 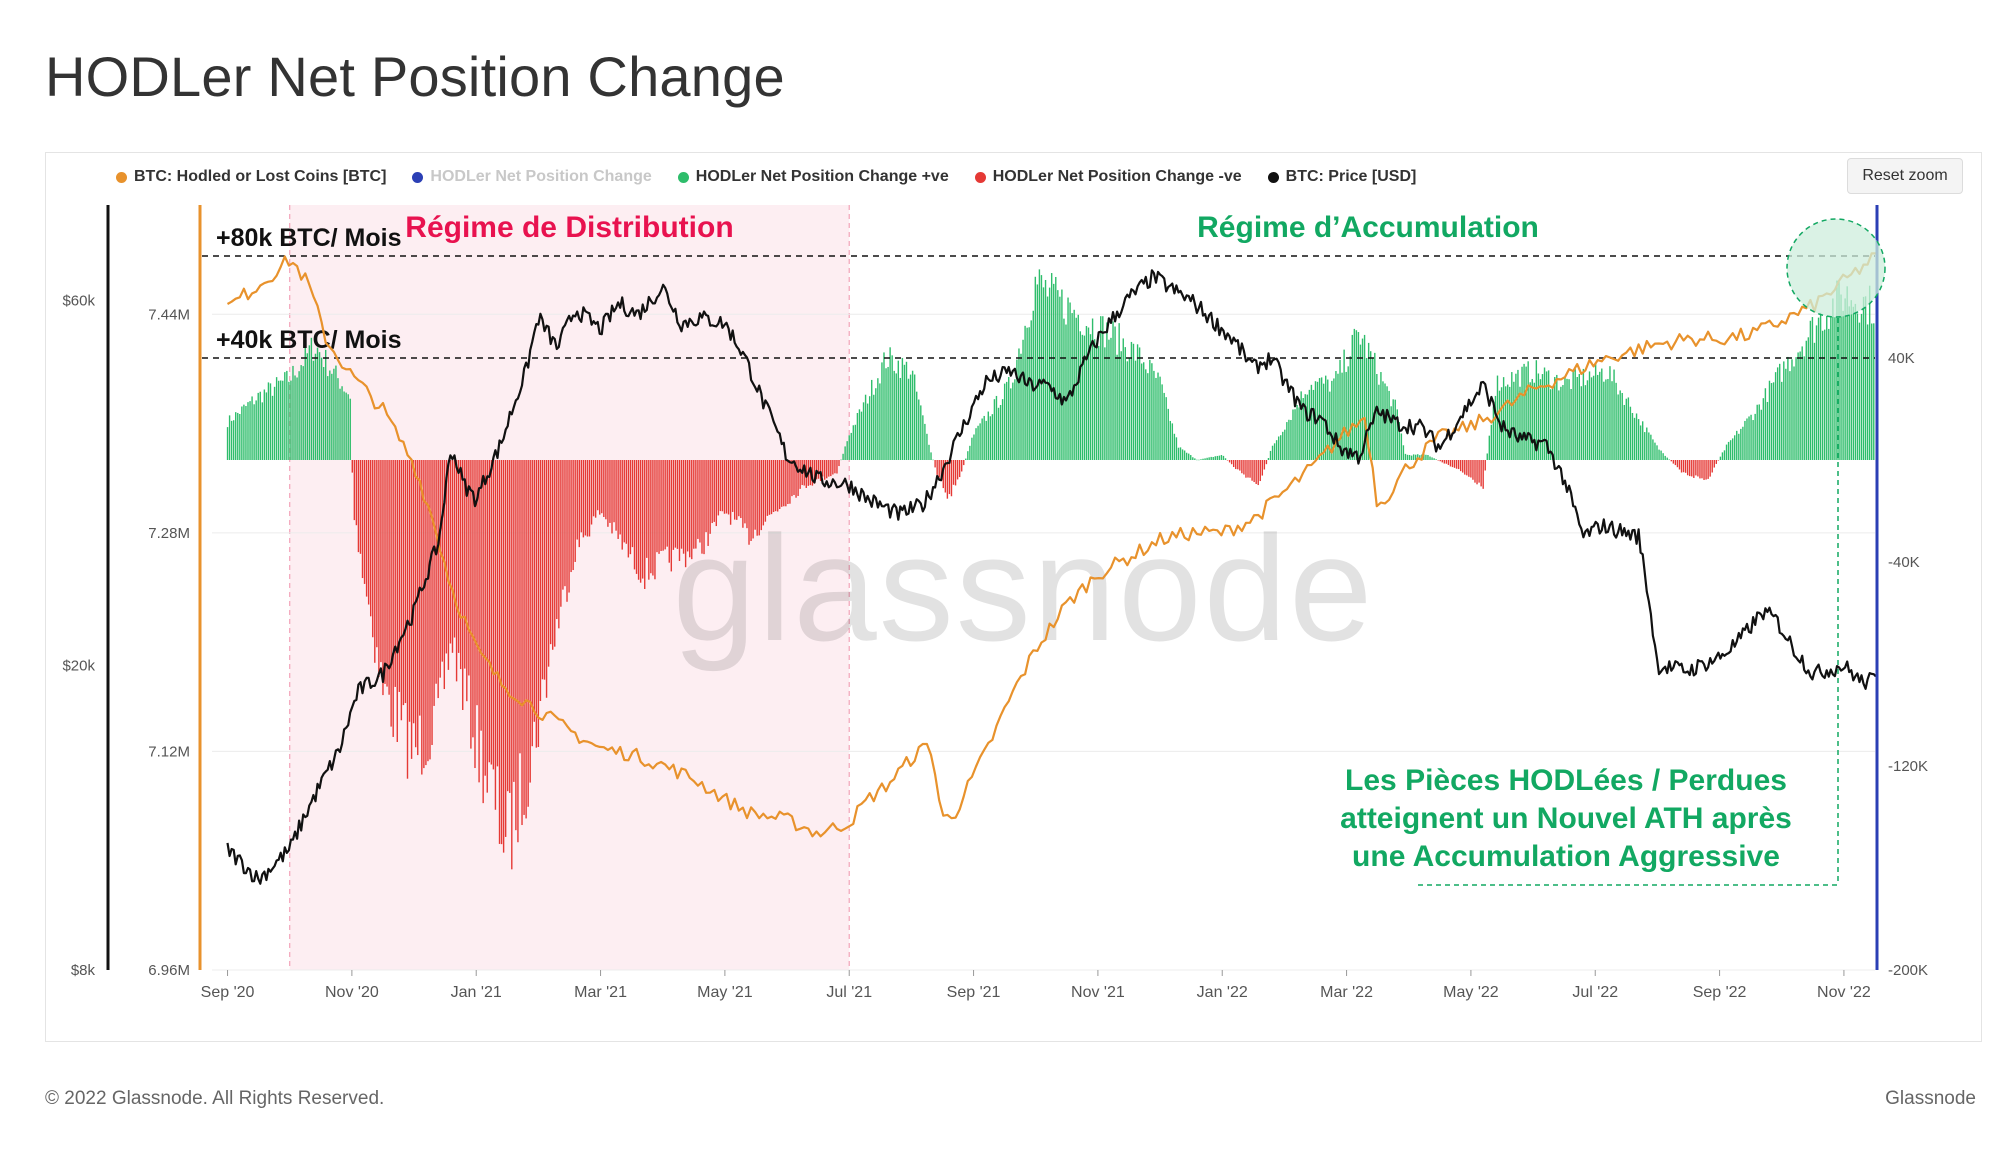 I want to click on legend-item-net-negative: HODLer Net Position Change -ve, so click(x=1108, y=177).